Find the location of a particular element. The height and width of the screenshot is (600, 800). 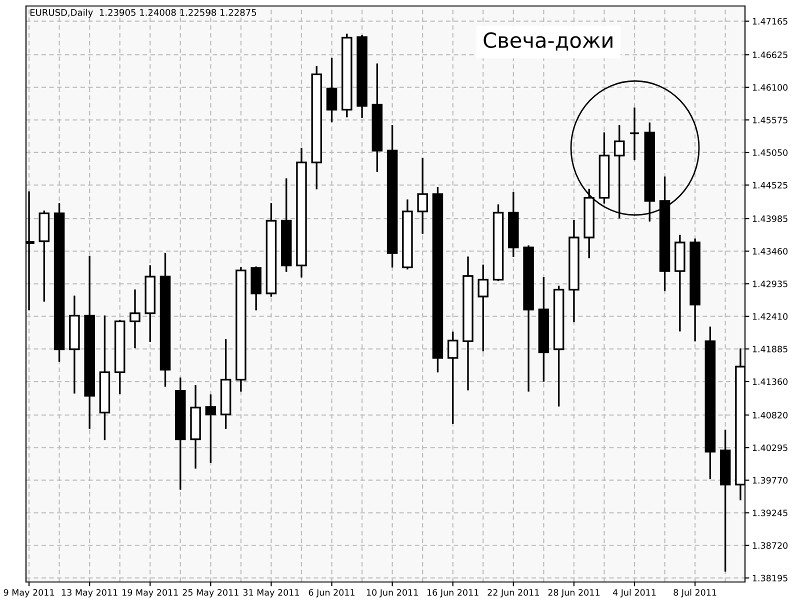

x-tick-label: 25 May 2011 is located at coordinates (210, 593).